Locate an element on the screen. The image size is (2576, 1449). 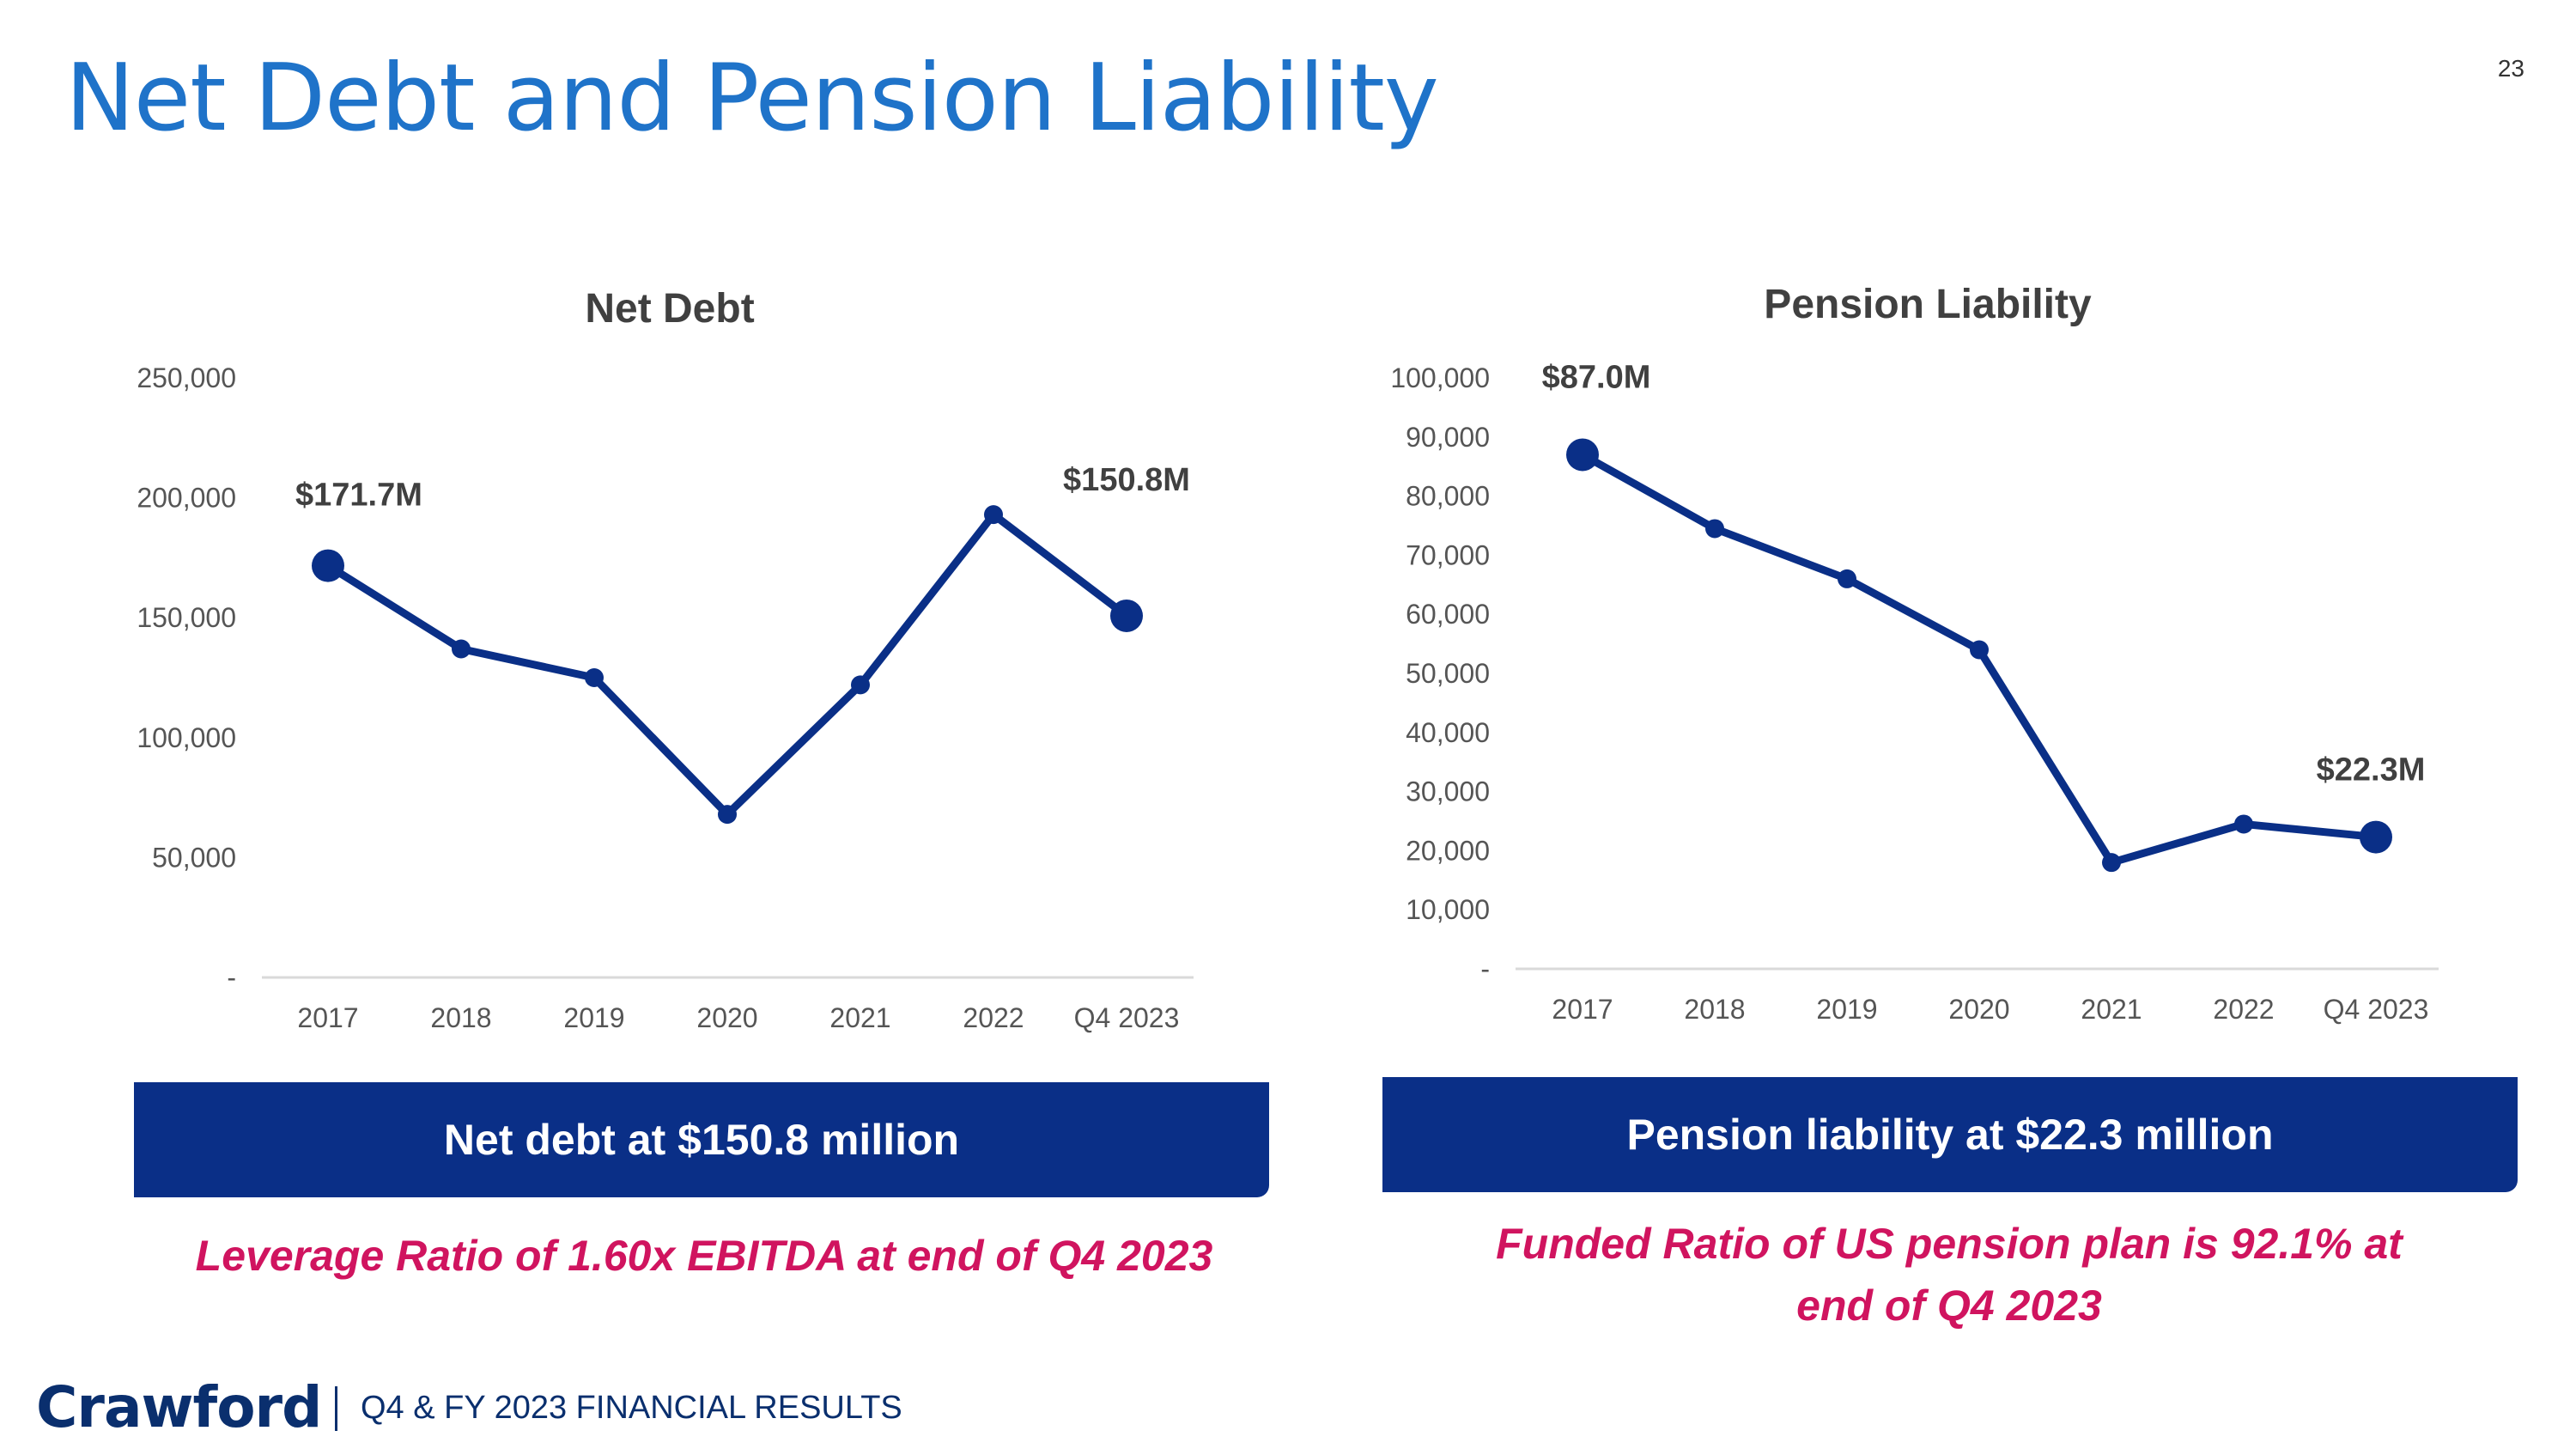
pension-y-tick-label: 20,000 is located at coordinates (1448, 850).